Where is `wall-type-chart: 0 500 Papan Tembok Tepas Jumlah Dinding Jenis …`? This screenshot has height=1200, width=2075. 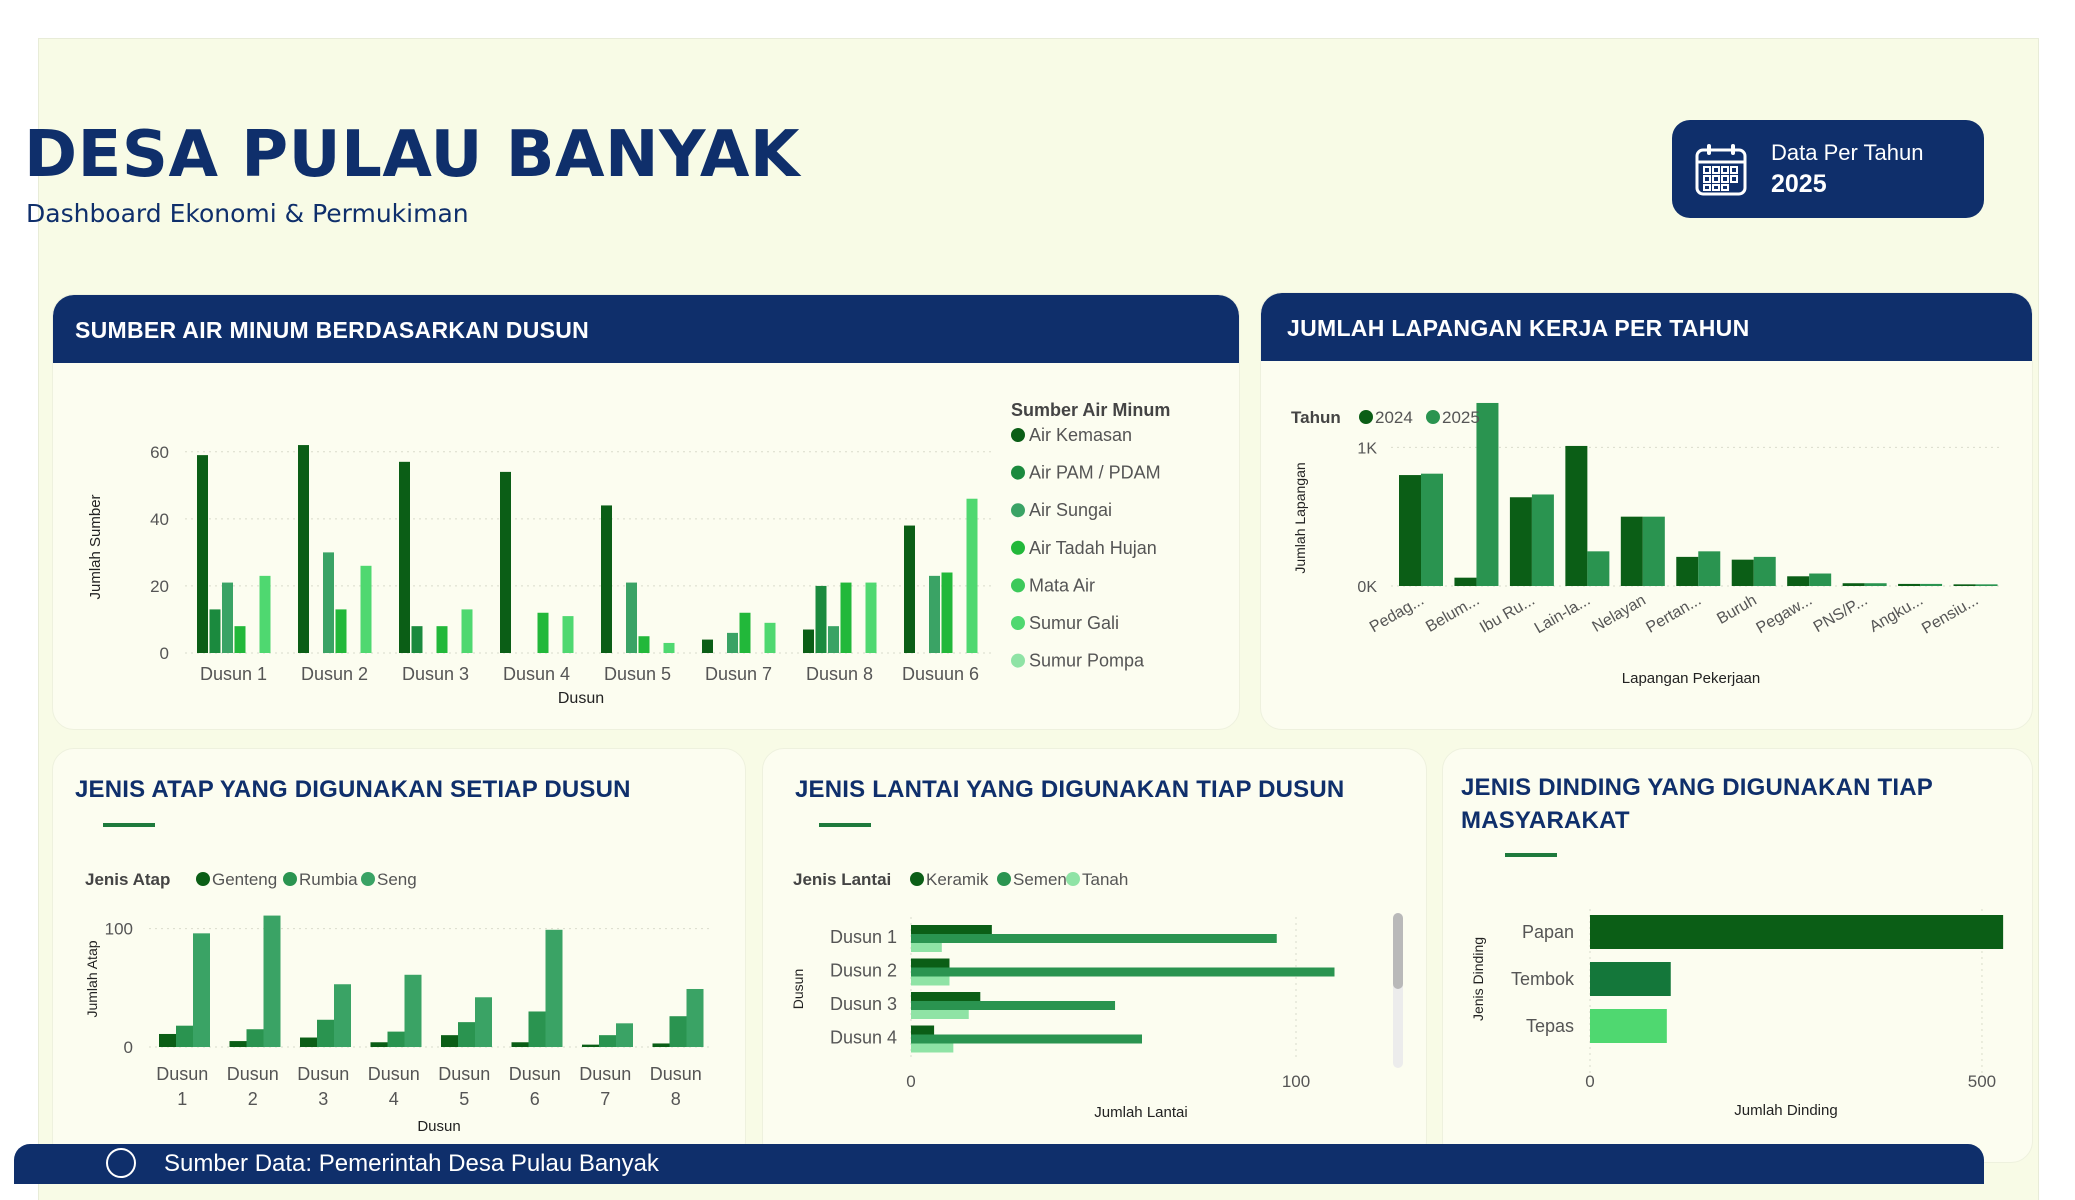 wall-type-chart: 0 500 Papan Tembok Tepas Jumlah Dinding Jenis … is located at coordinates (1738, 956).